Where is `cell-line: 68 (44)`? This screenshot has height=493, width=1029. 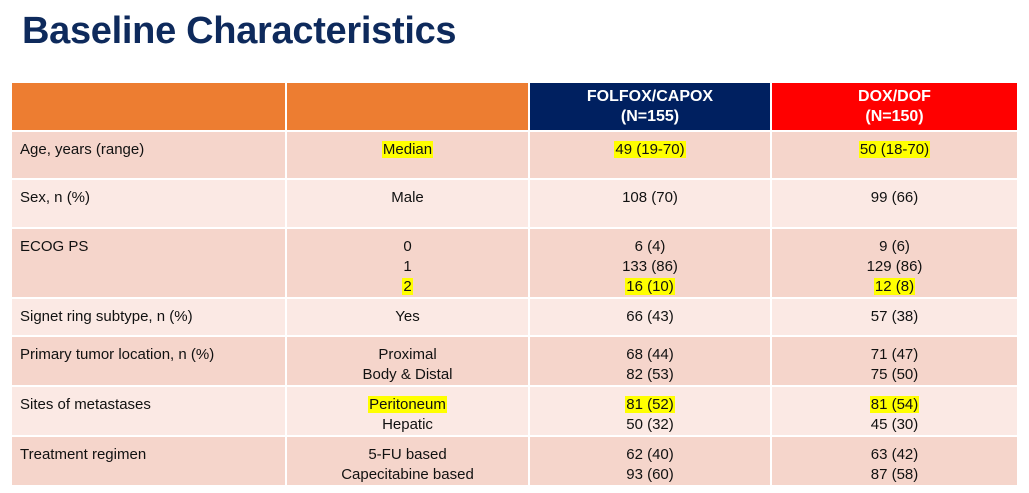
cell-line: 68 (44) is located at coordinates (650, 355).